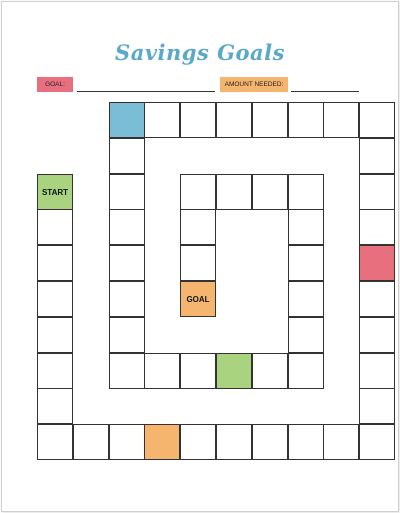 This screenshot has height=513, width=400. Describe the element at coordinates (325, 91) in the screenshot. I see `amount-input-line` at that location.